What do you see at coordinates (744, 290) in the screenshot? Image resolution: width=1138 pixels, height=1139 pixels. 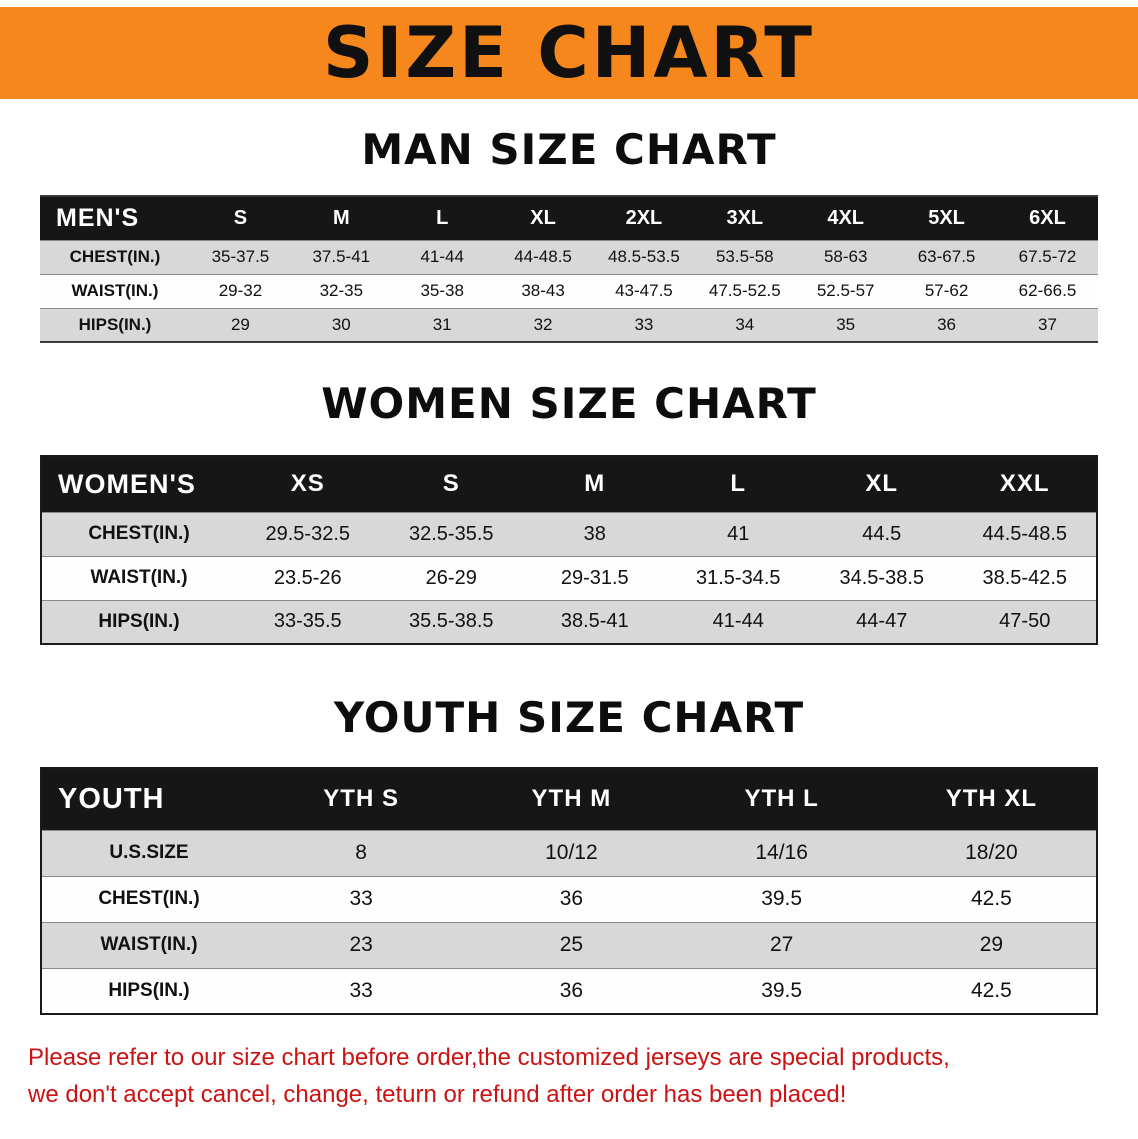 I see `size-cell: 47.5-52.5` at bounding box center [744, 290].